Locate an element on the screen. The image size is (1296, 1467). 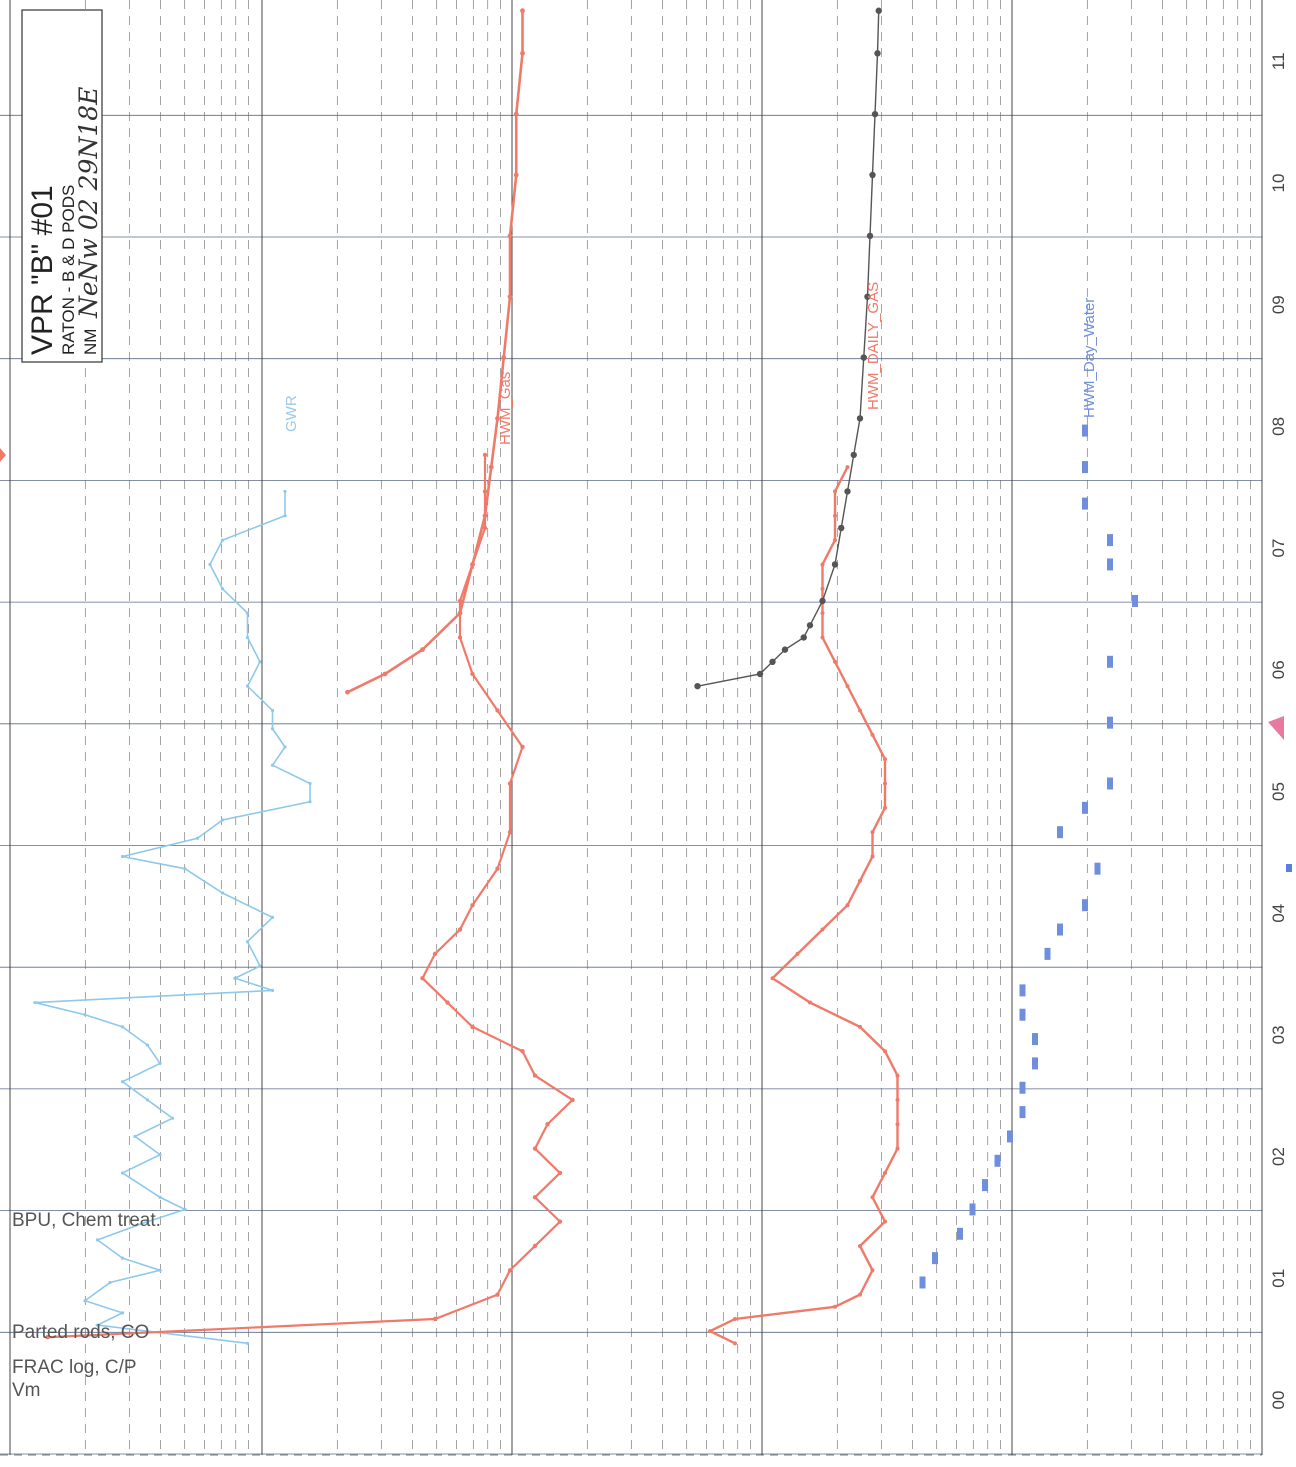
square-marker-icon is located at coordinates (1289, 868).